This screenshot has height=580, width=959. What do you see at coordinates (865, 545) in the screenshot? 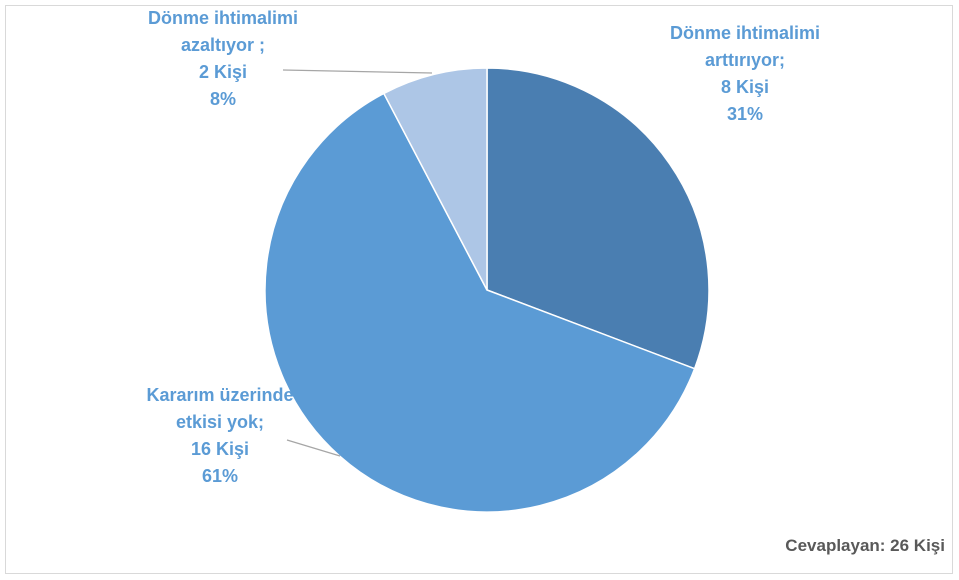
I see `annotation: Cevaplayan: 26 Kişi` at bounding box center [865, 545].